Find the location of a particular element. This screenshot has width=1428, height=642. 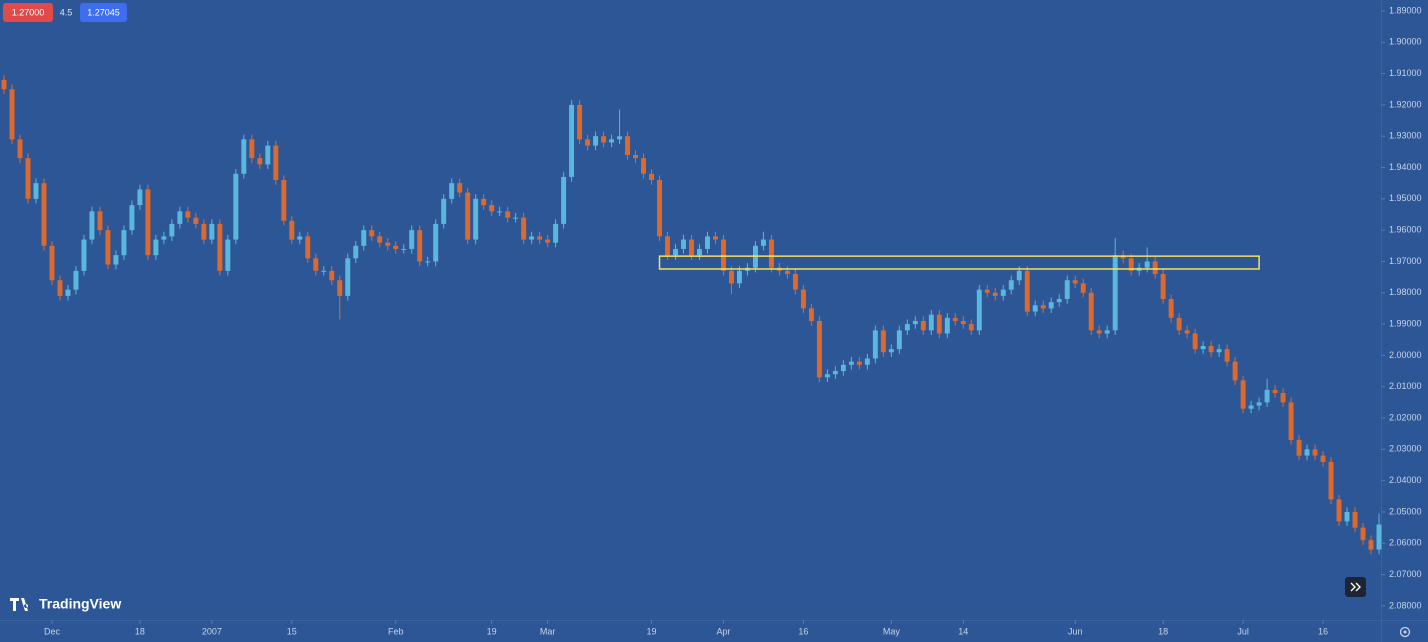

y-tick-label: 1.92000 is located at coordinates (1405, 104).